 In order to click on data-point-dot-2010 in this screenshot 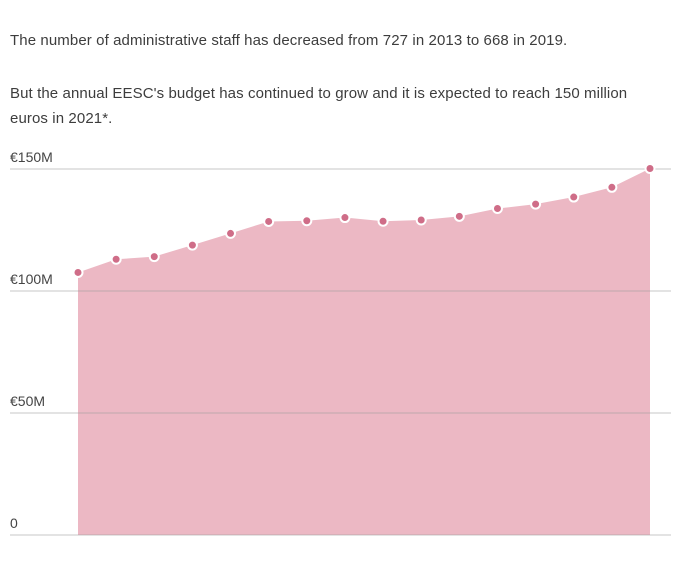, I will do `click(231, 233)`.